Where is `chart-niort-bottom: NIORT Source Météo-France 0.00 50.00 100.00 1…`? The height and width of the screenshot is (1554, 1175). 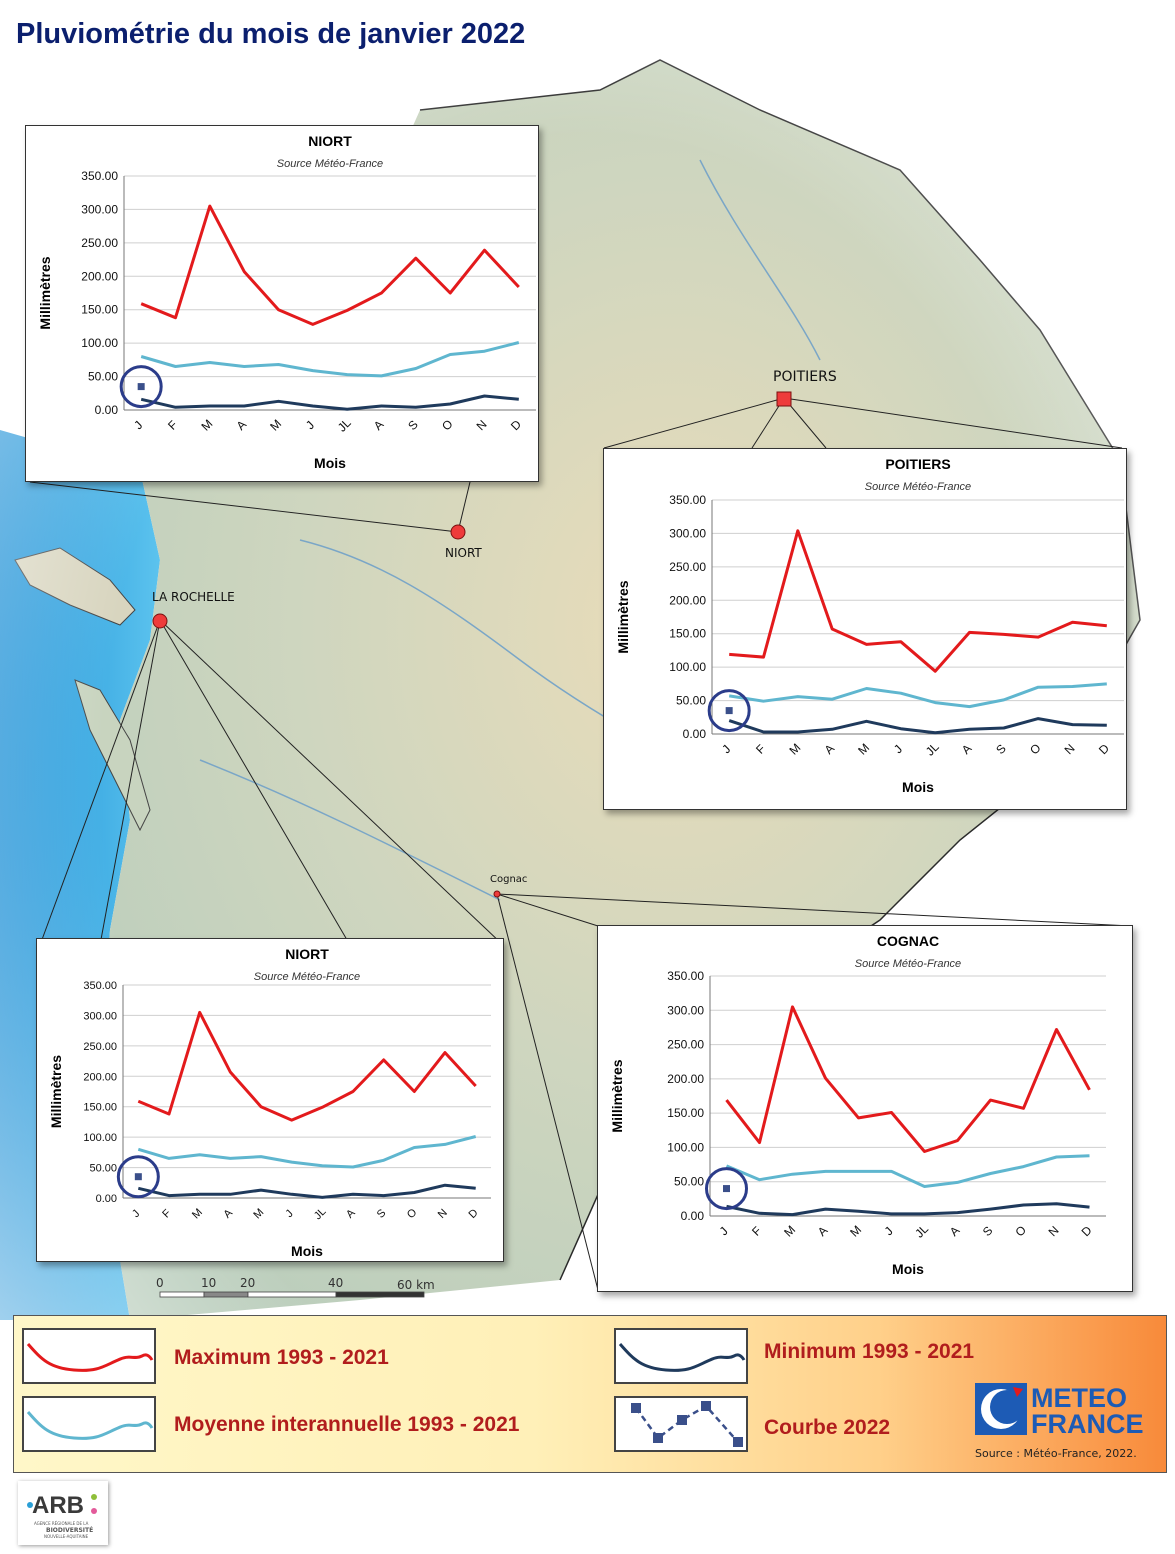 chart-niort-bottom: NIORT Source Météo-France 0.00 50.00 100.00 1… is located at coordinates (270, 1100).